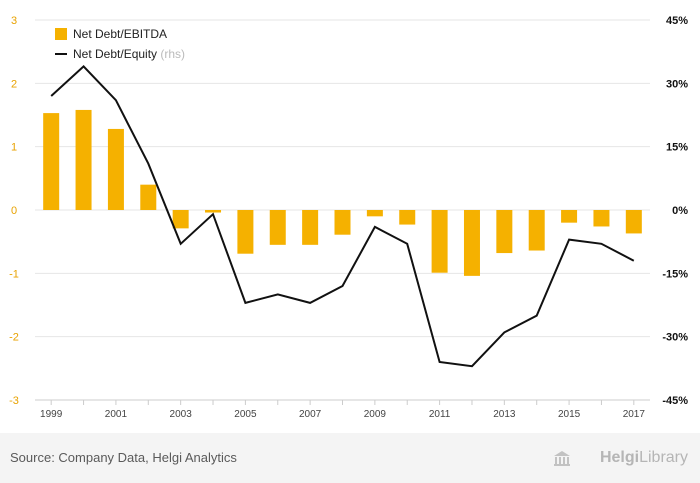  What do you see at coordinates (677, 148) in the screenshot?
I see `y-right-tick-label: 15%` at bounding box center [677, 148].